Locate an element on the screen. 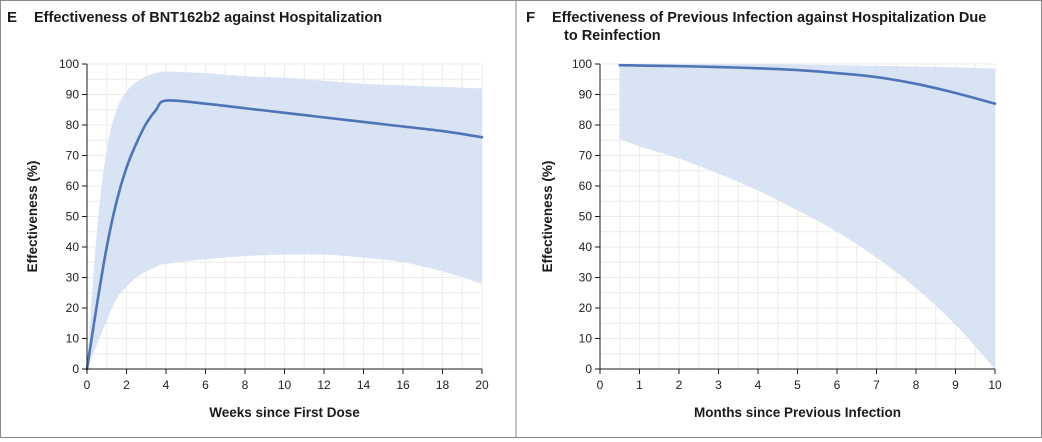  y-axis-label-e: Effectiveness (%) is located at coordinates (32, 217).